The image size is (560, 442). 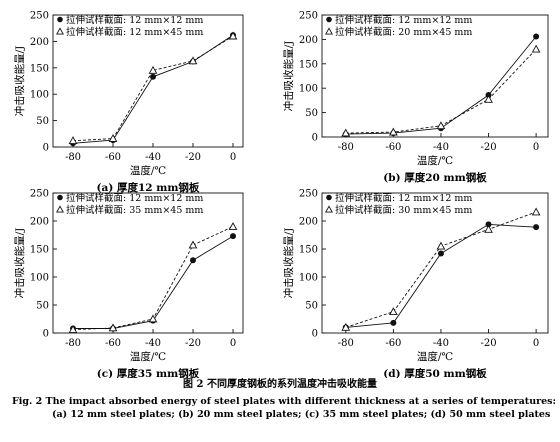 I want to click on legend-label: 拉伸试样截面: 20 mm×45 mm, so click(x=403, y=32).